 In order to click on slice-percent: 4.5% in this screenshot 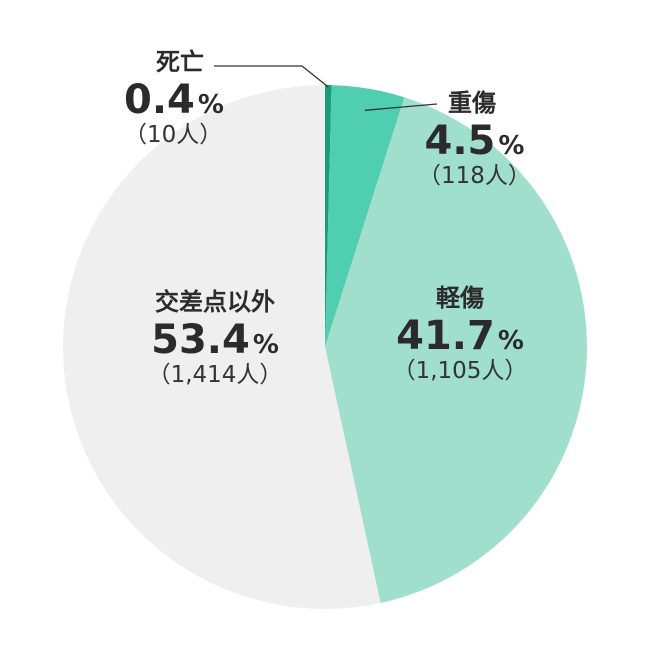, I will do `click(474, 141)`.